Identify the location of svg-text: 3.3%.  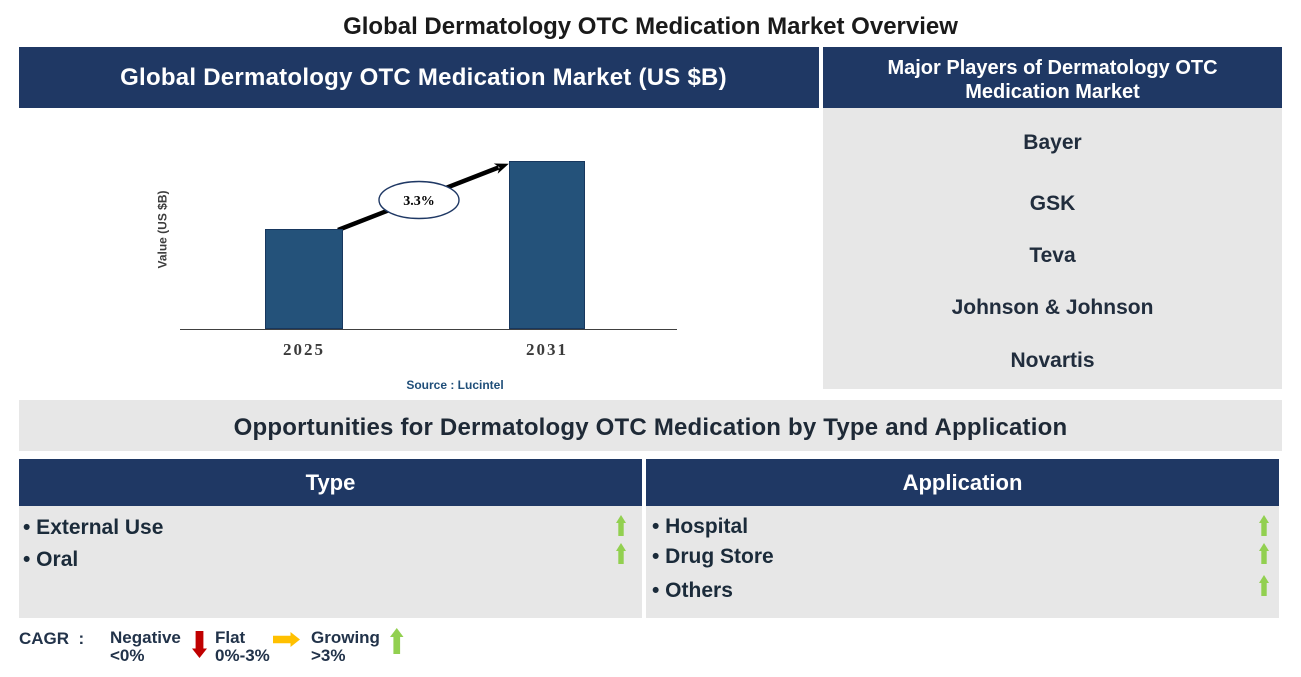
(419, 201).